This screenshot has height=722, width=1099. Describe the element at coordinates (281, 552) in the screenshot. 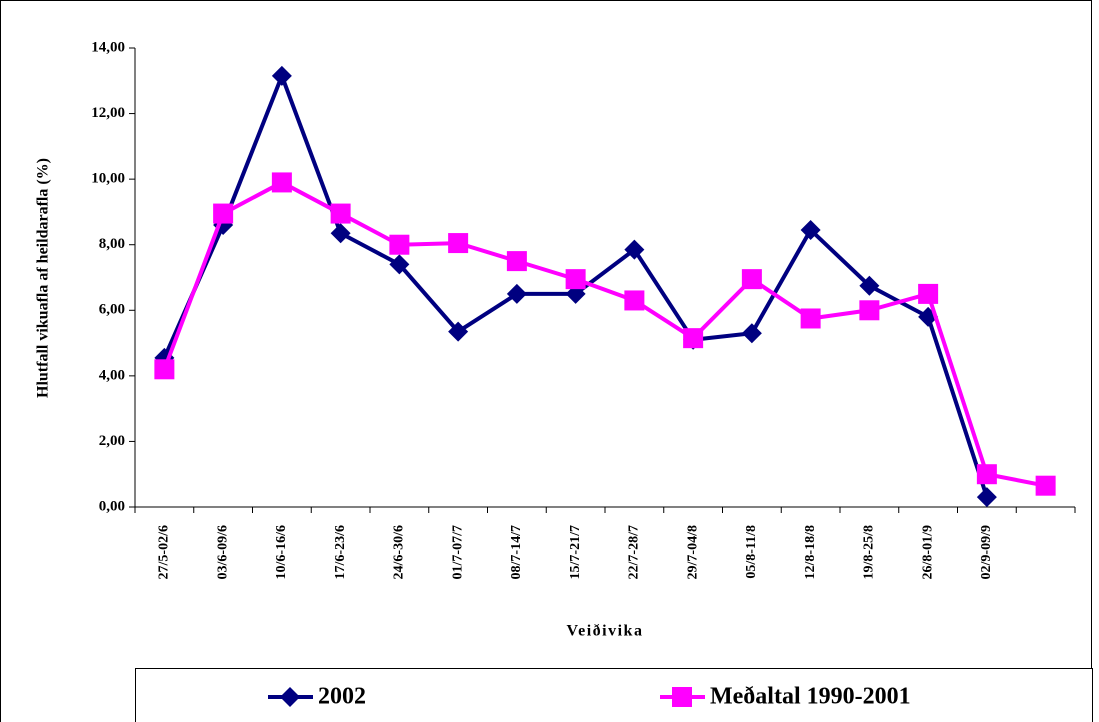

I see `x-tick-label: 10/6-16/6` at that location.